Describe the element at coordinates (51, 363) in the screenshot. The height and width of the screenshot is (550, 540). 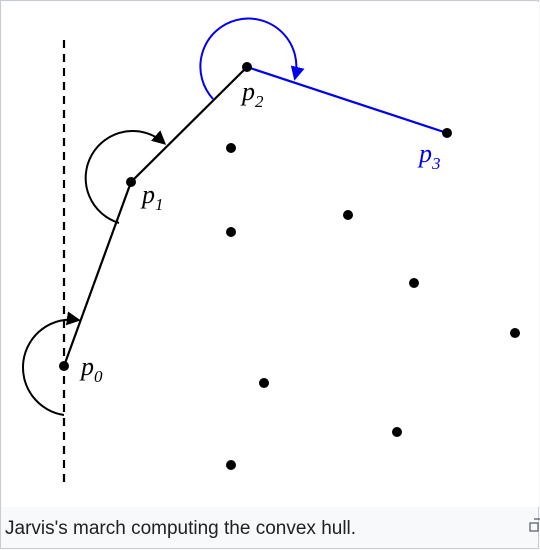
I see `angle-arc-p0` at that location.